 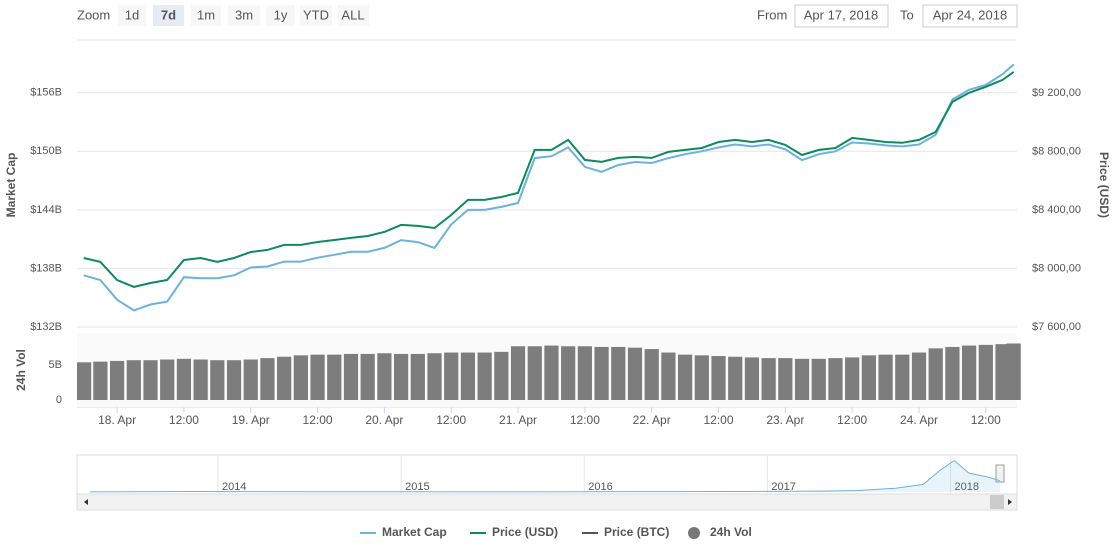 I want to click on to-input, so click(x=970, y=16).